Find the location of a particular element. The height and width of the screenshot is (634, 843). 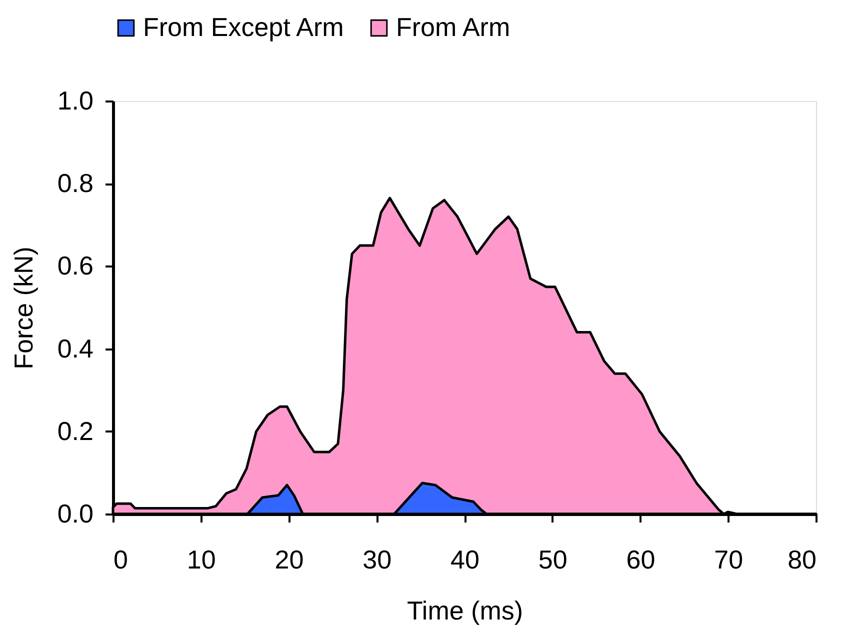

x-tick-label: 50 is located at coordinates (553, 559).